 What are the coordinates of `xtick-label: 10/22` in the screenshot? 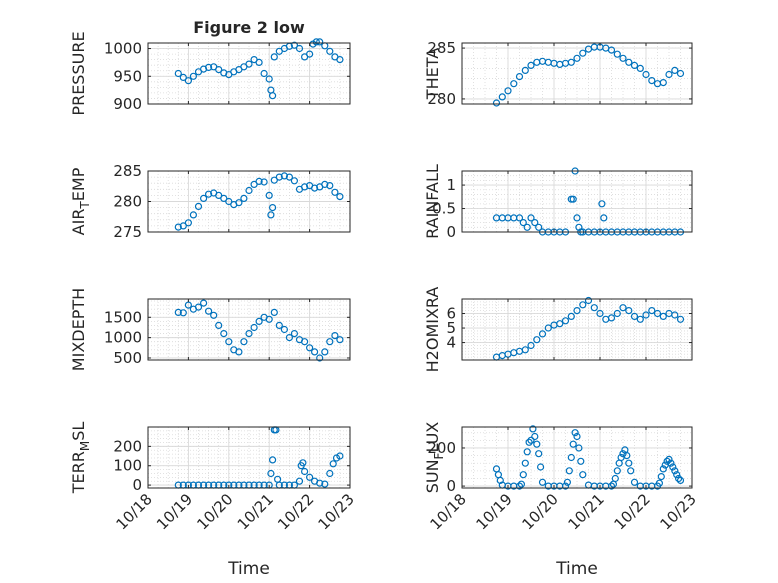 It's located at (295, 511).